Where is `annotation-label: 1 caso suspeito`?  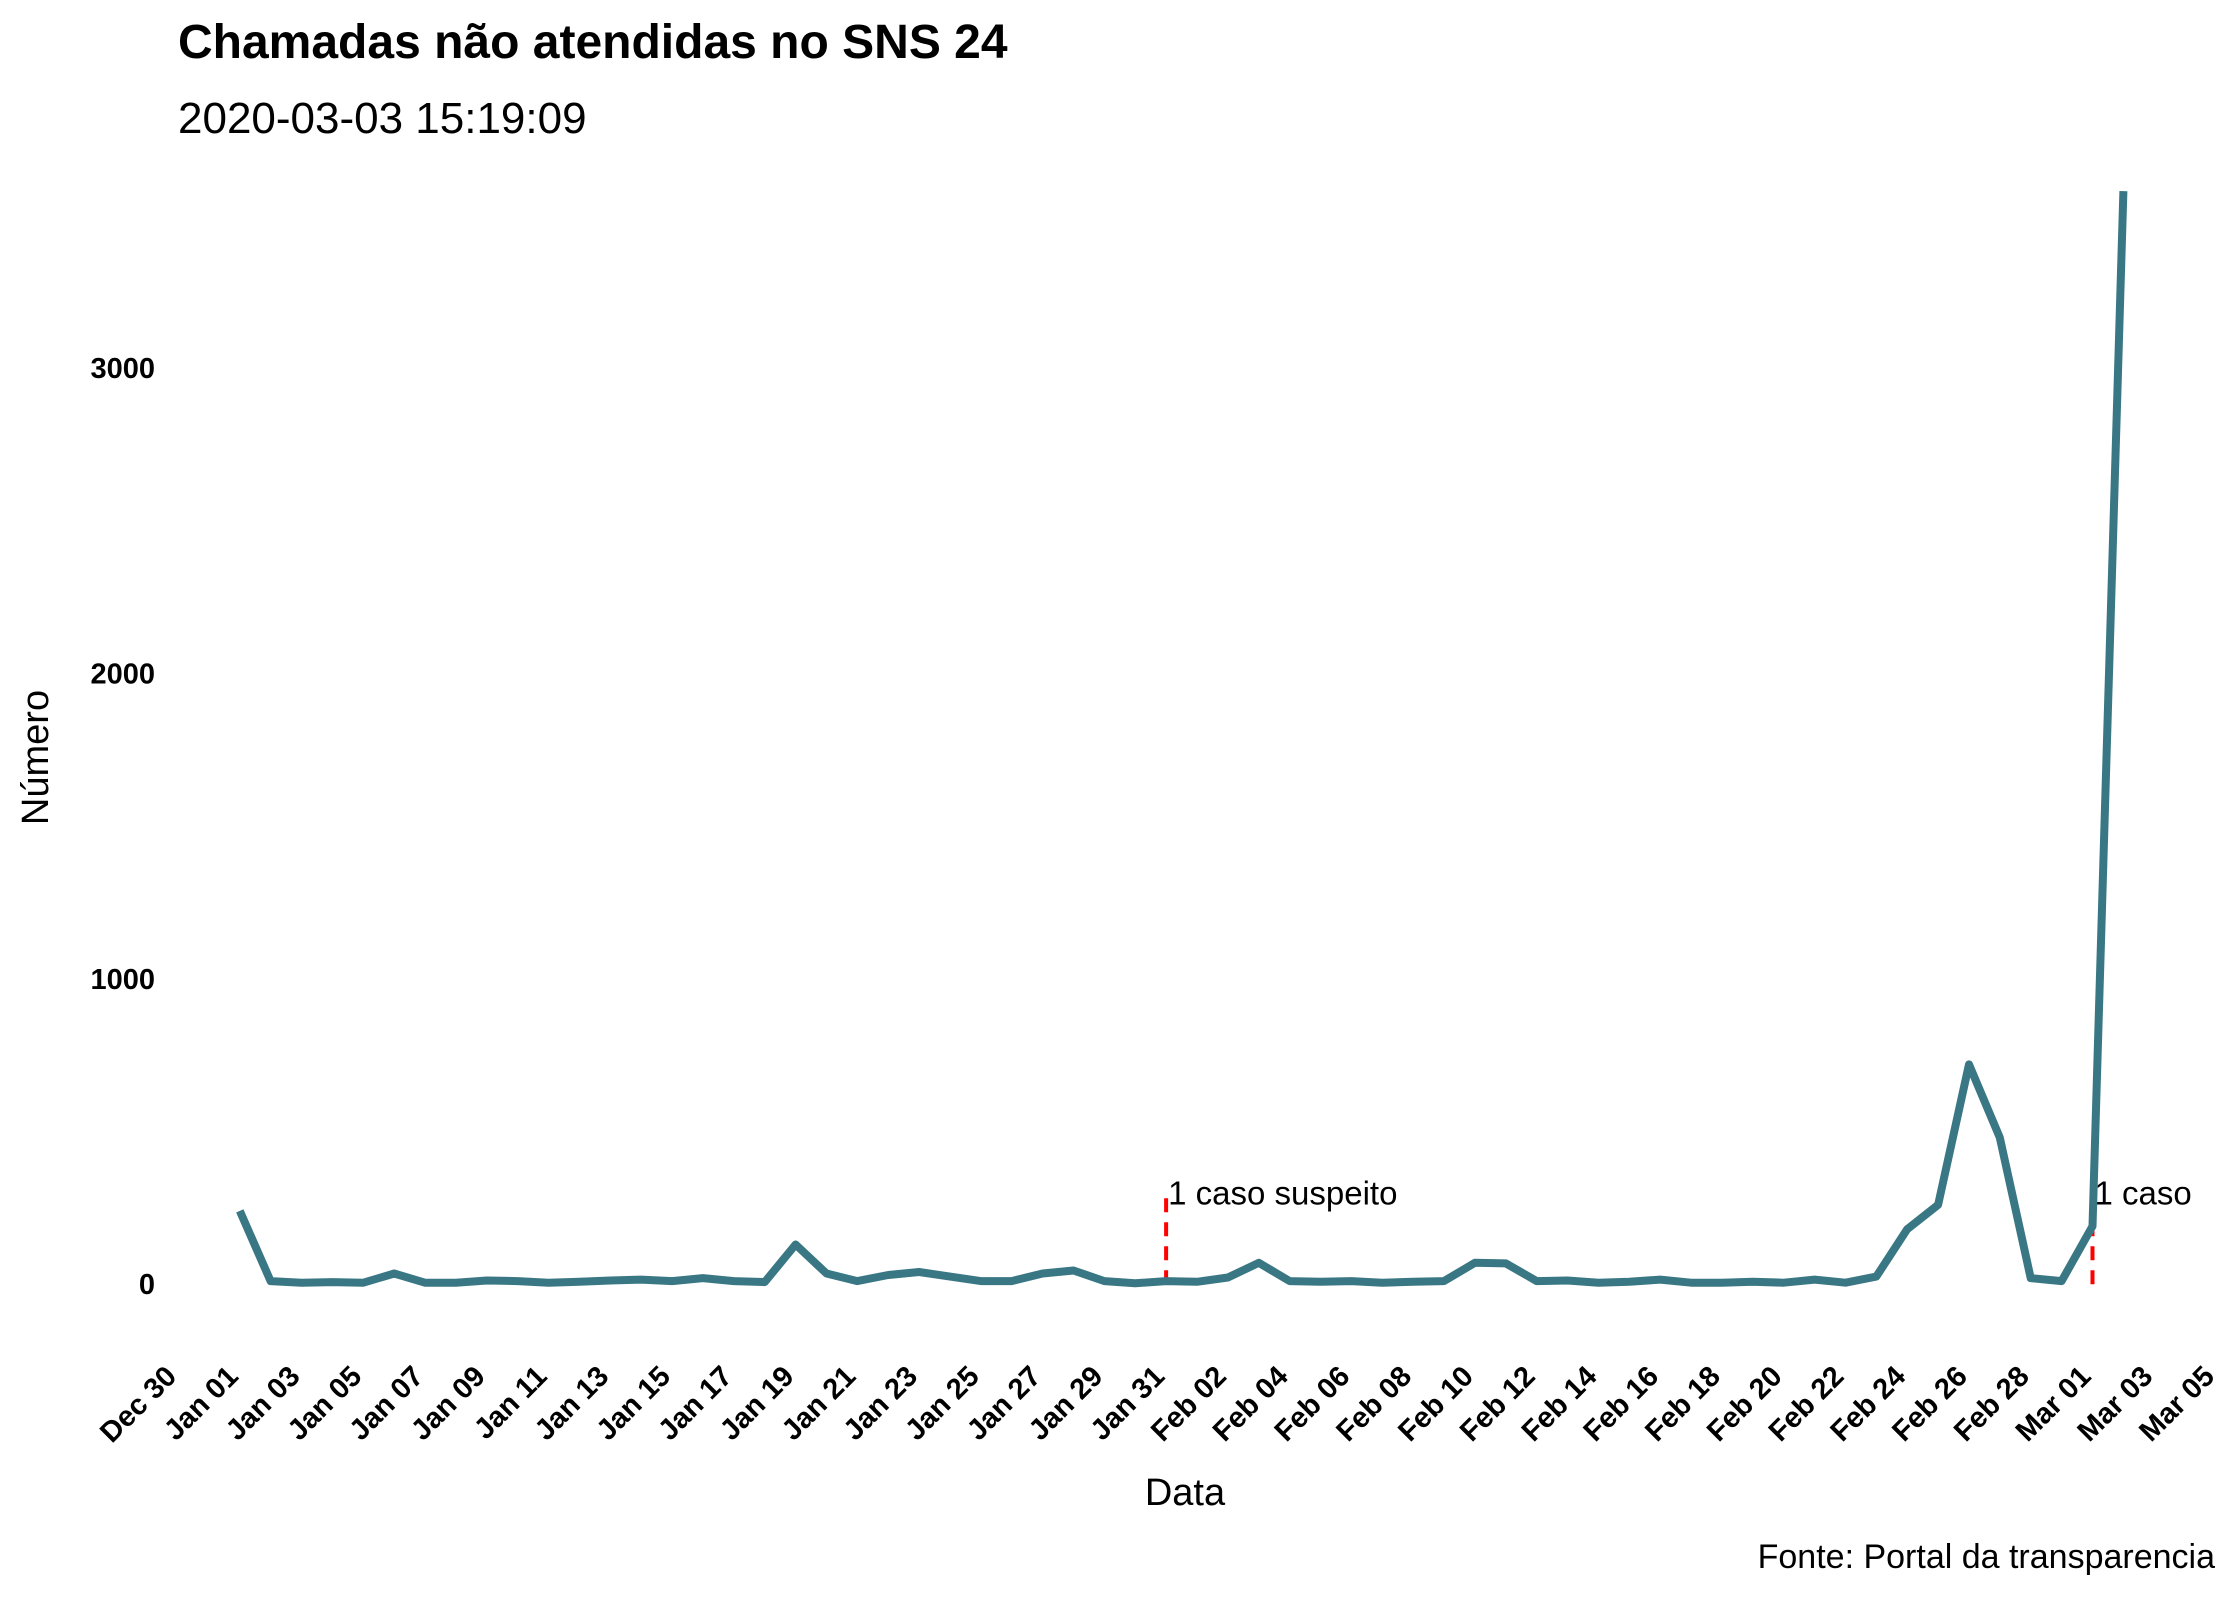
annotation-label: 1 caso suspeito is located at coordinates (1282, 1193).